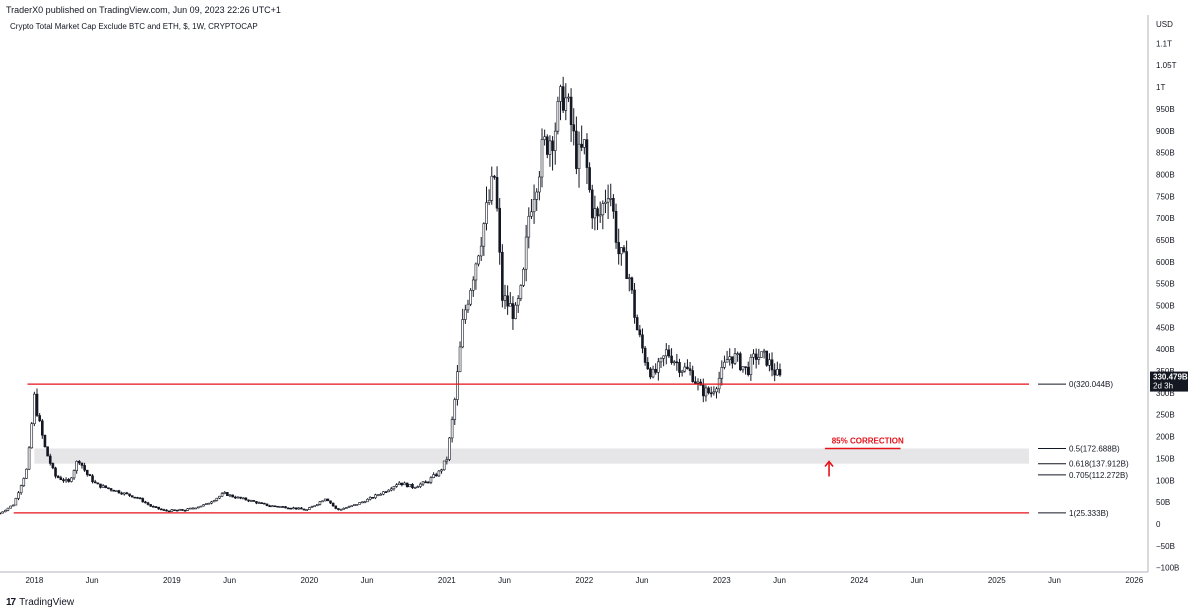 This screenshot has height=614, width=1200. Describe the element at coordinates (1165, 306) in the screenshot. I see `price-tick-label: 500B` at that location.